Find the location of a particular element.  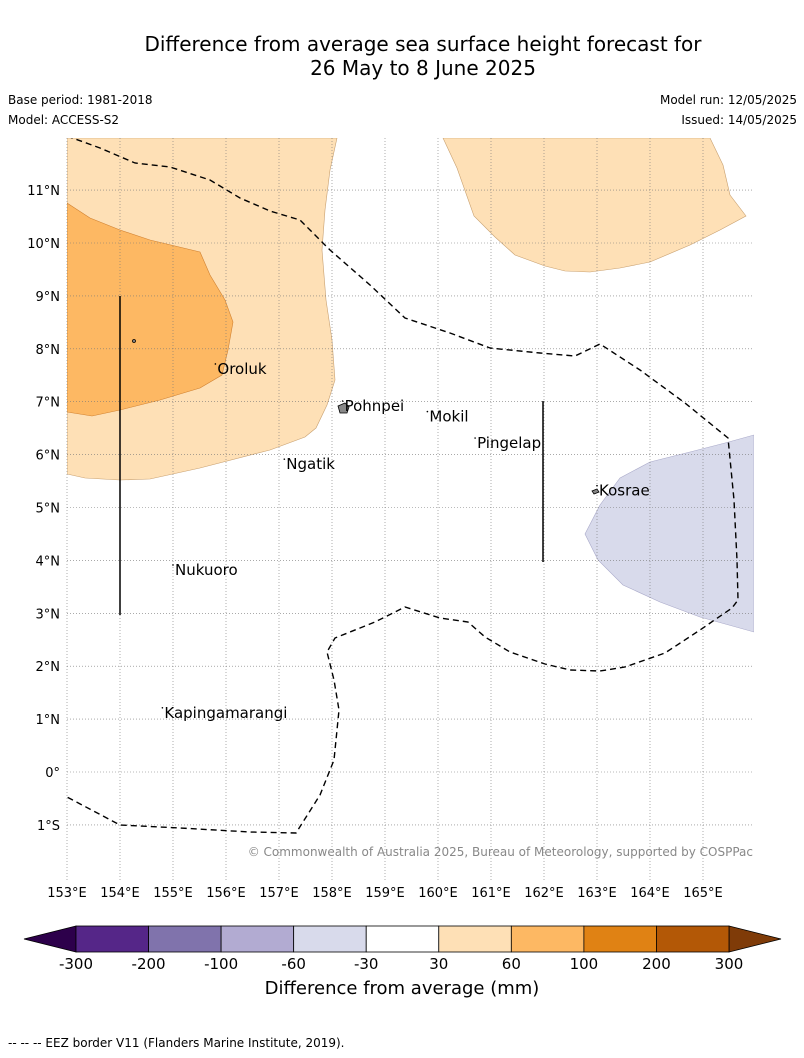

positive-anomaly-north is located at coordinates (594, 205).